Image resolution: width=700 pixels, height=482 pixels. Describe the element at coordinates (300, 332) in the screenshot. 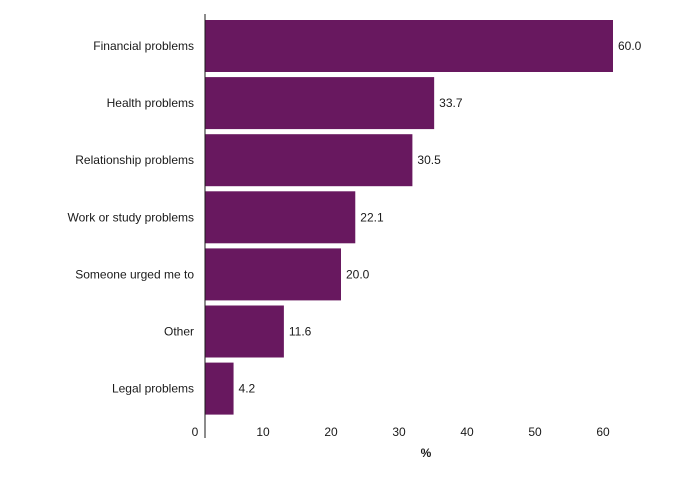

I see `value-label: 11.6` at that location.